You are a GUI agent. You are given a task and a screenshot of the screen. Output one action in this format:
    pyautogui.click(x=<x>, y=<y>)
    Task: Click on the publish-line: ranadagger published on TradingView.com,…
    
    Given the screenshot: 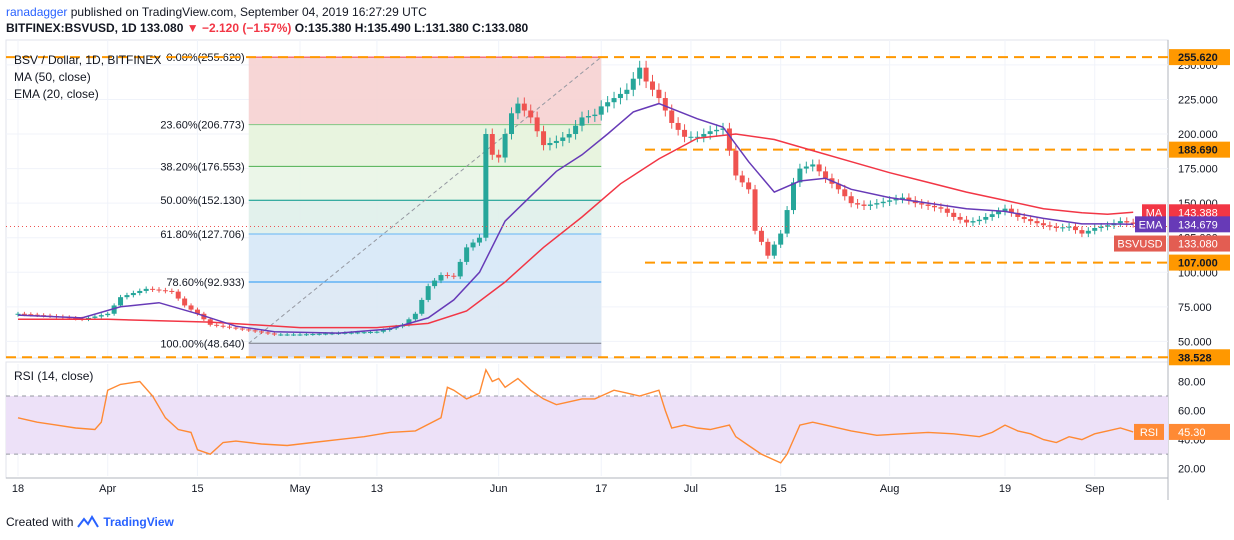 What is the action you would take?
    pyautogui.click(x=216, y=12)
    